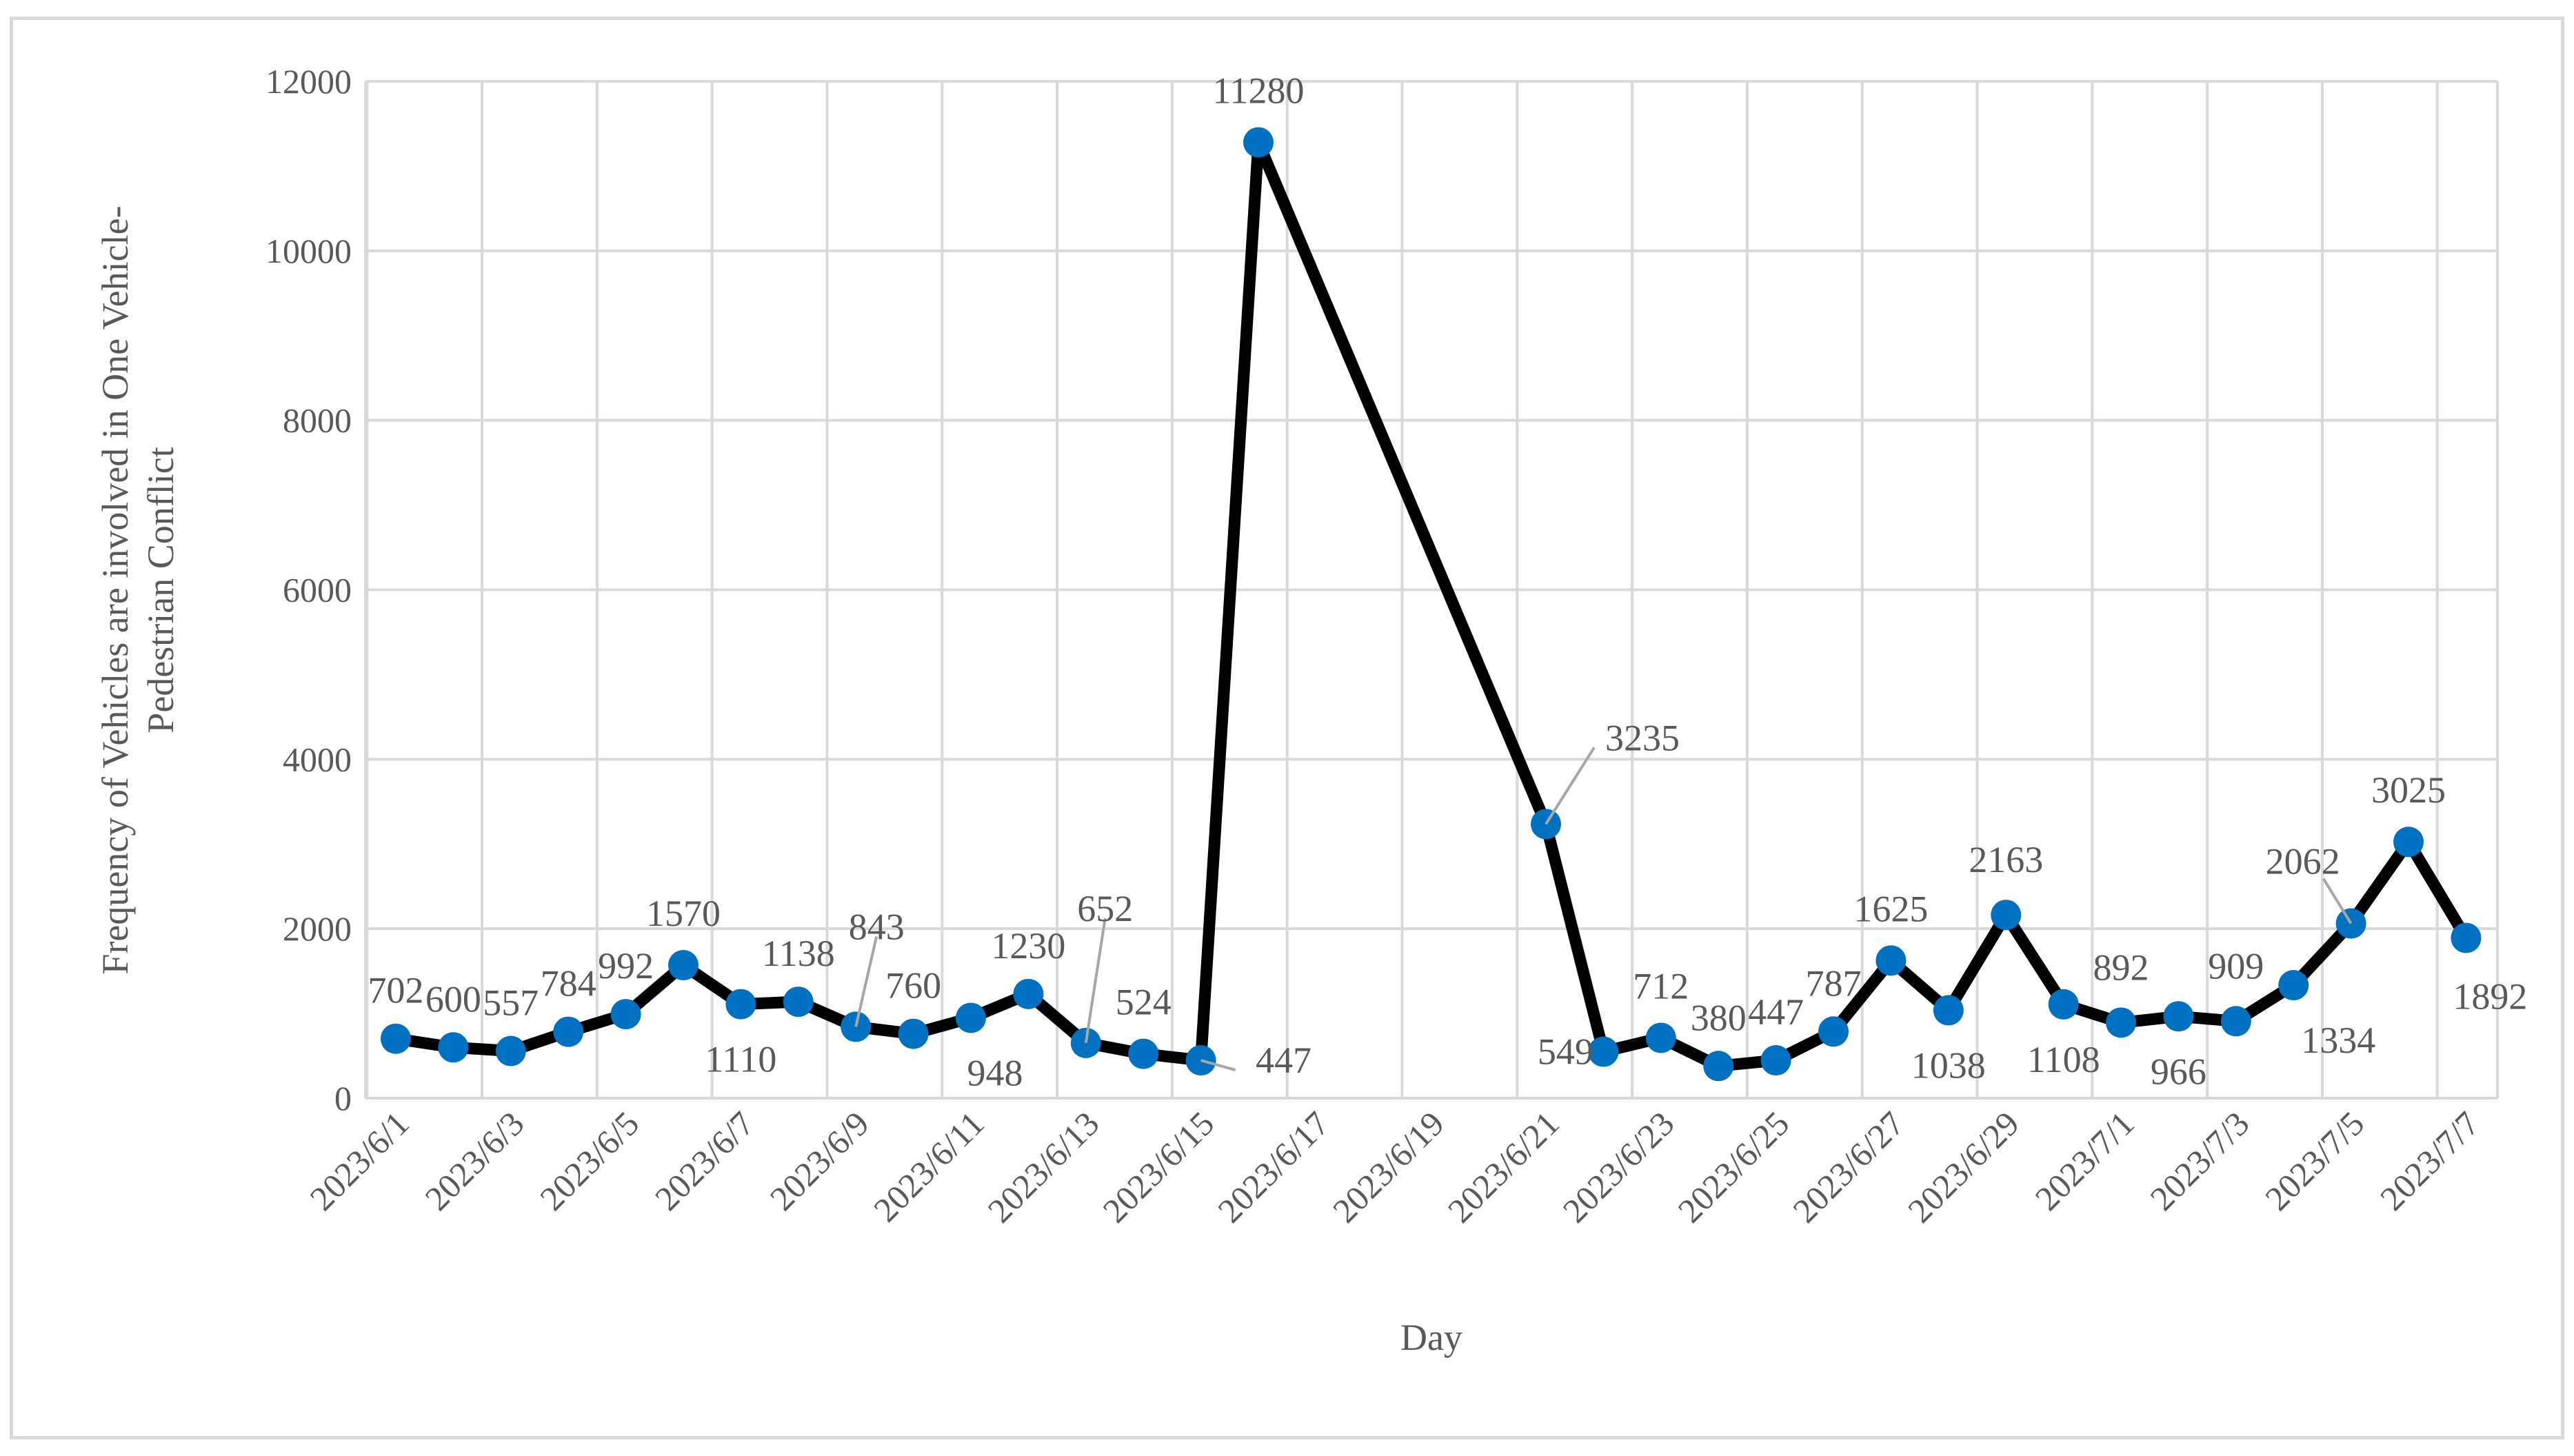  What do you see at coordinates (819, 1160) in the screenshot?
I see `x-tick-label: 2023/6/9` at bounding box center [819, 1160].